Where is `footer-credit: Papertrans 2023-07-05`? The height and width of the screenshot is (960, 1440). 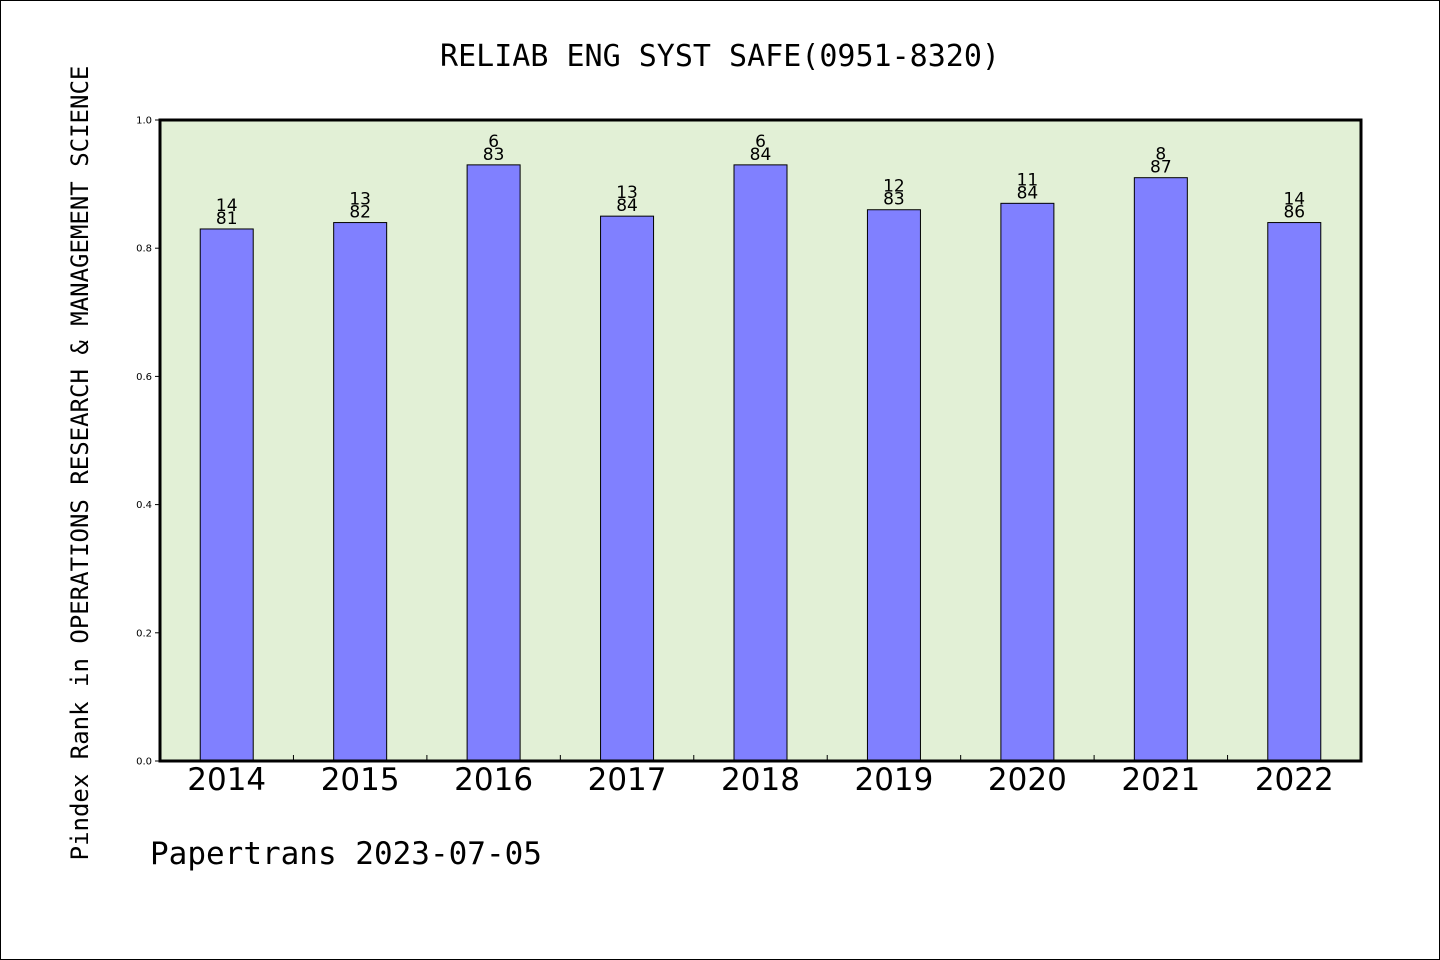
footer-credit: Papertrans 2023-07-05 is located at coordinates (346, 854).